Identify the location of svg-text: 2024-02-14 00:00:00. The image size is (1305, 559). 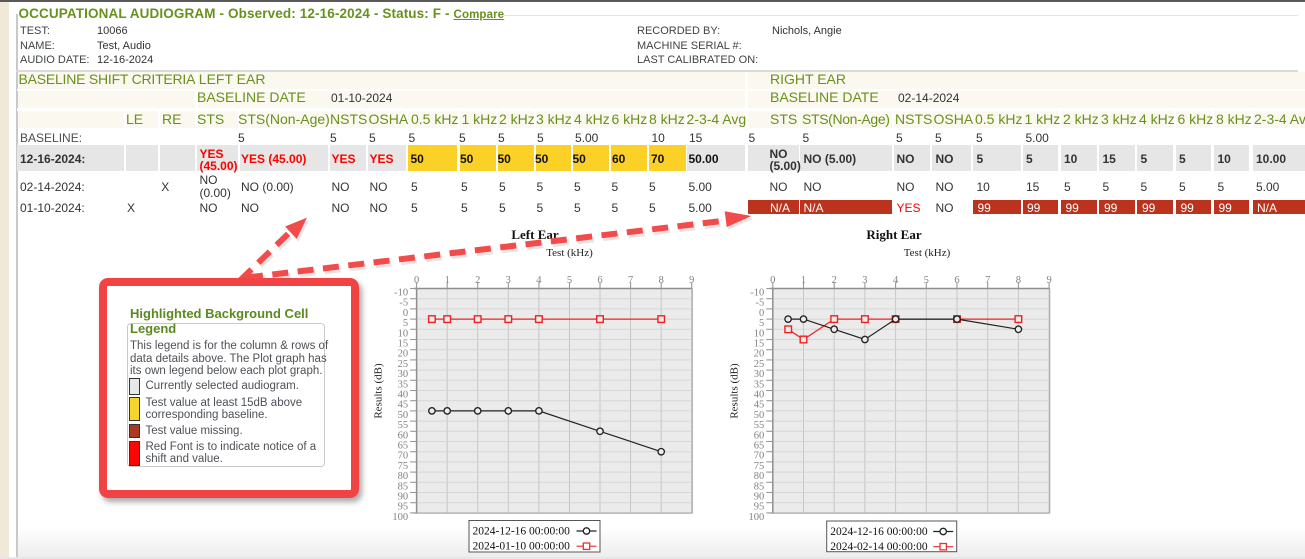
(879, 547).